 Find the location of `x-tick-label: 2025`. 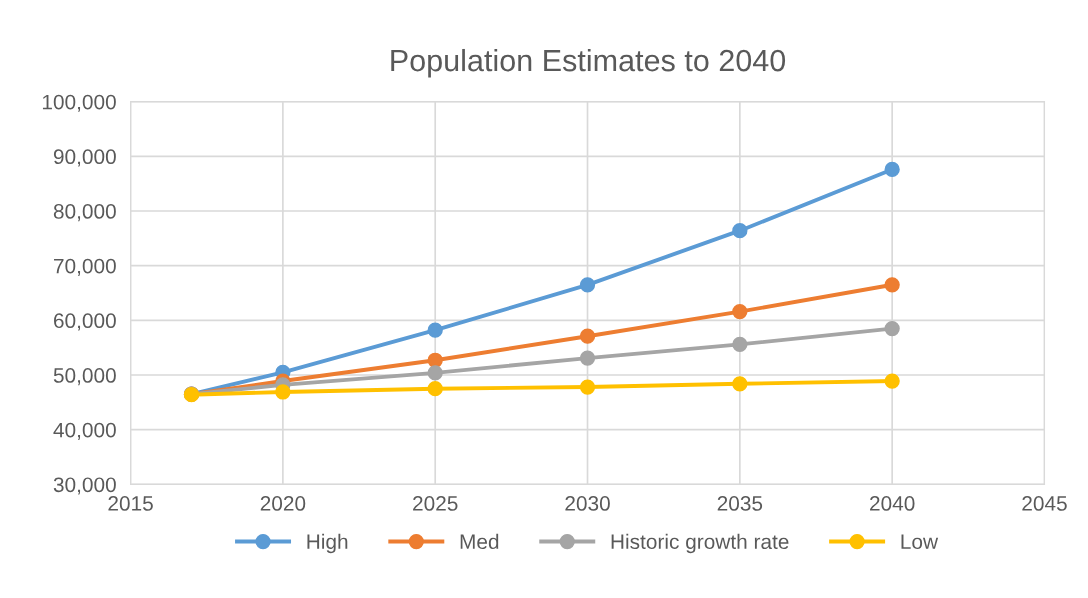

x-tick-label: 2025 is located at coordinates (435, 503).